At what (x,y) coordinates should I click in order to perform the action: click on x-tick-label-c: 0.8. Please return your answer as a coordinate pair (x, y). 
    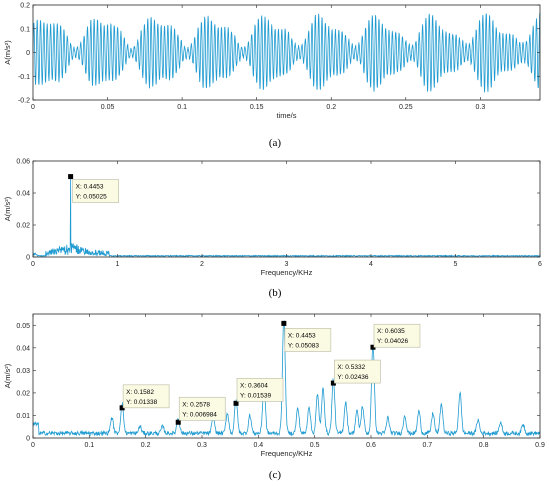
    Looking at the image, I should click on (484, 445).